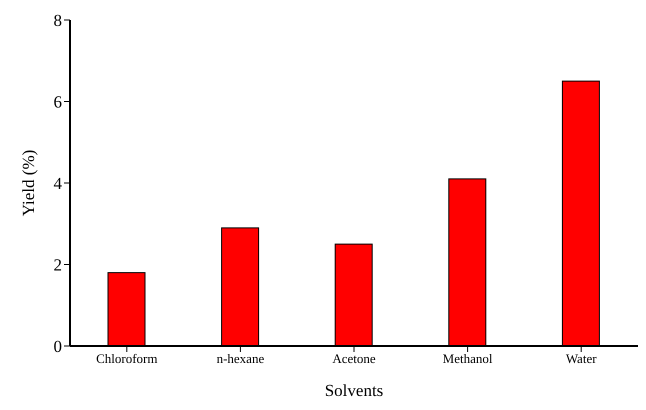 The width and height of the screenshot is (646, 410). What do you see at coordinates (58, 184) in the screenshot?
I see `y-tick-label: 4` at bounding box center [58, 184].